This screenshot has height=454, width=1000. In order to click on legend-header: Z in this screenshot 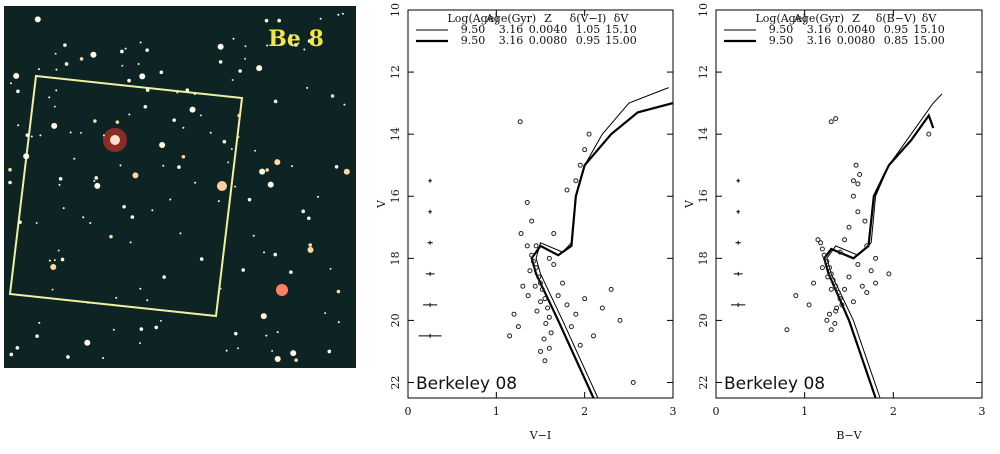, I will do `click(856, 18)`.